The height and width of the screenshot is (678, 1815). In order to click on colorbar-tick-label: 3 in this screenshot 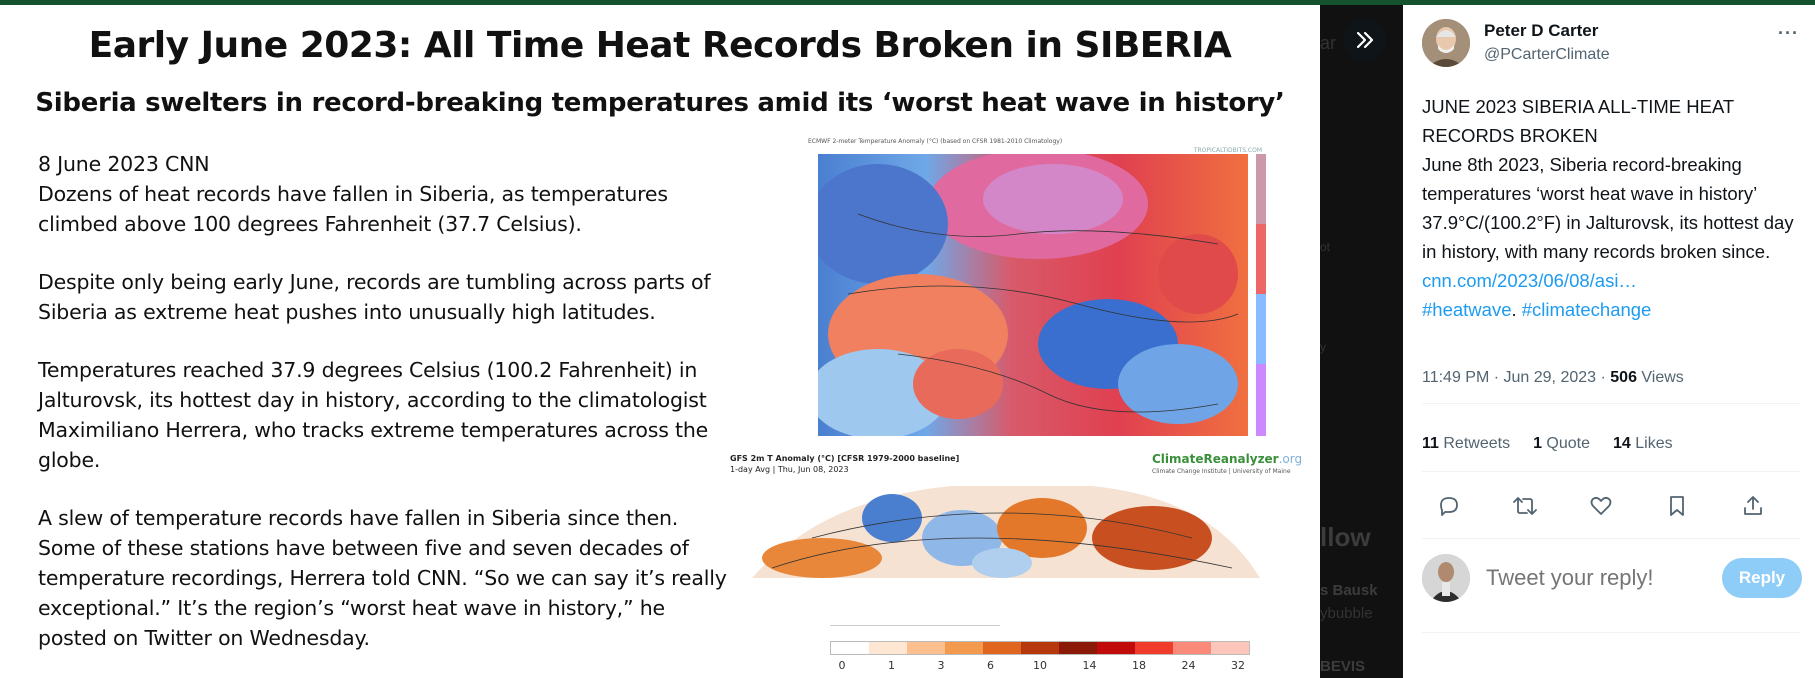, I will do `click(941, 665)`.